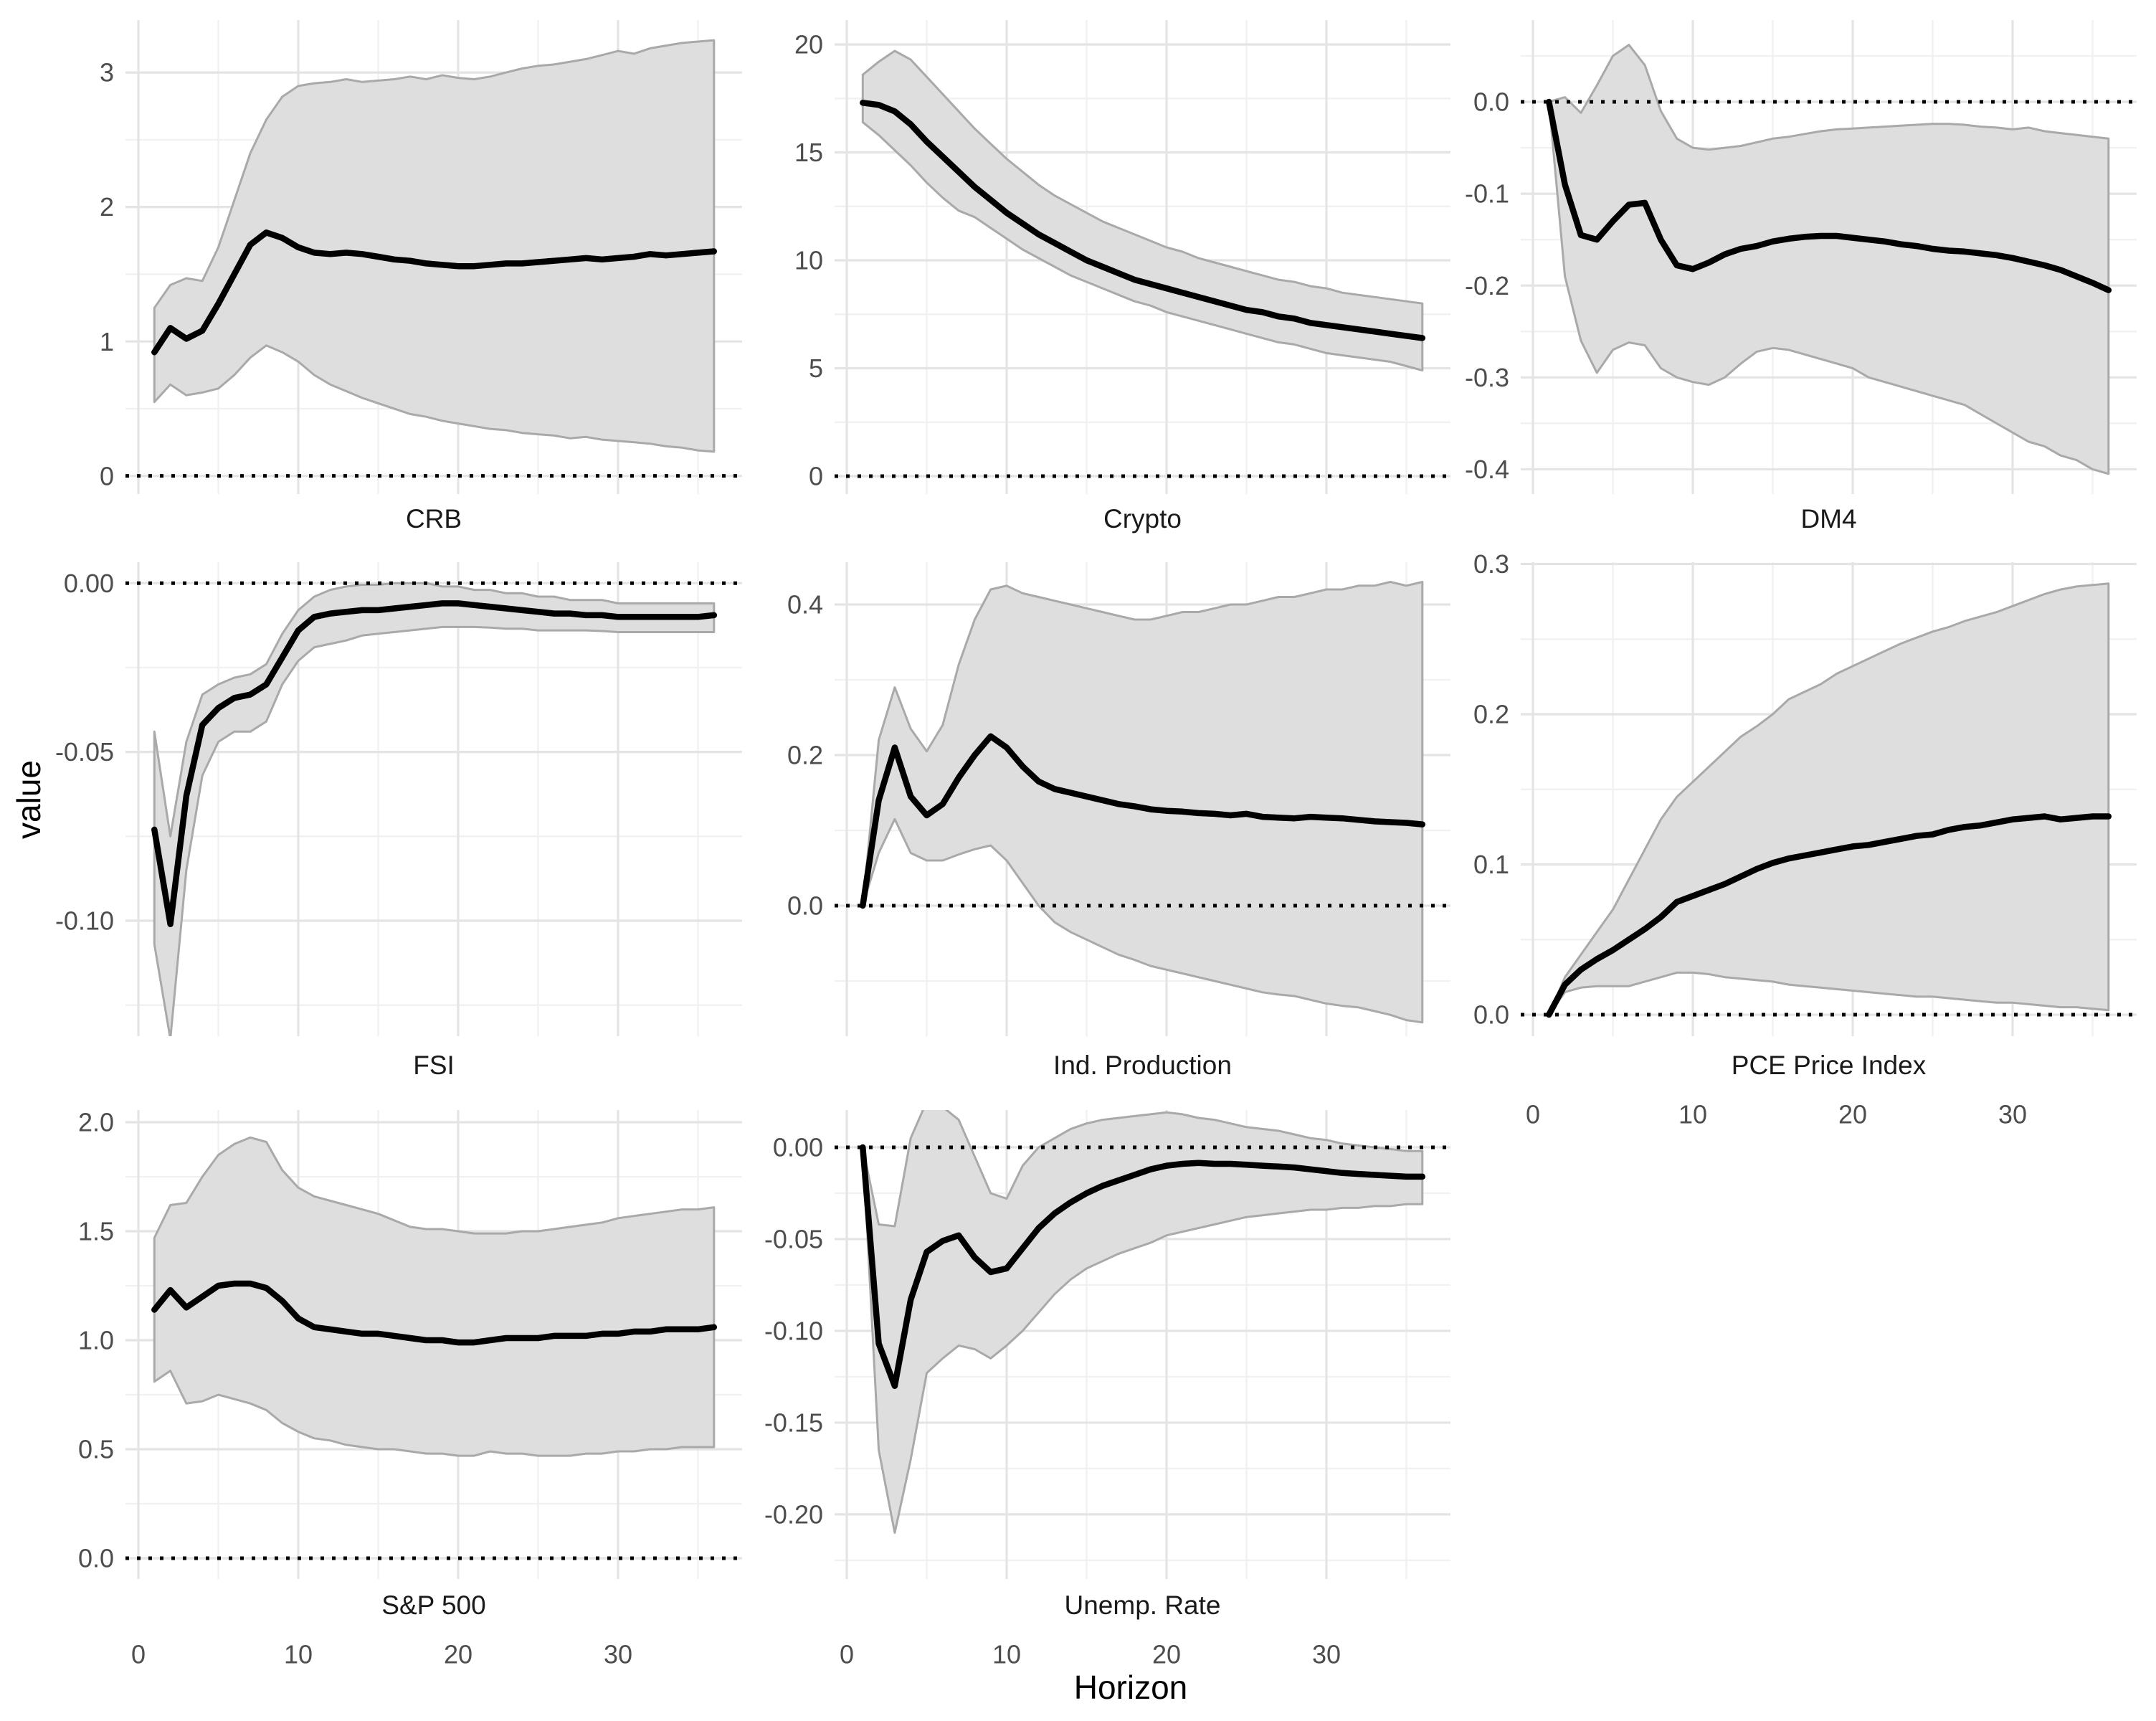 The image size is (2156, 1721). Describe the element at coordinates (434, 1065) in the screenshot. I see `facet-strip-label: FSI` at that location.